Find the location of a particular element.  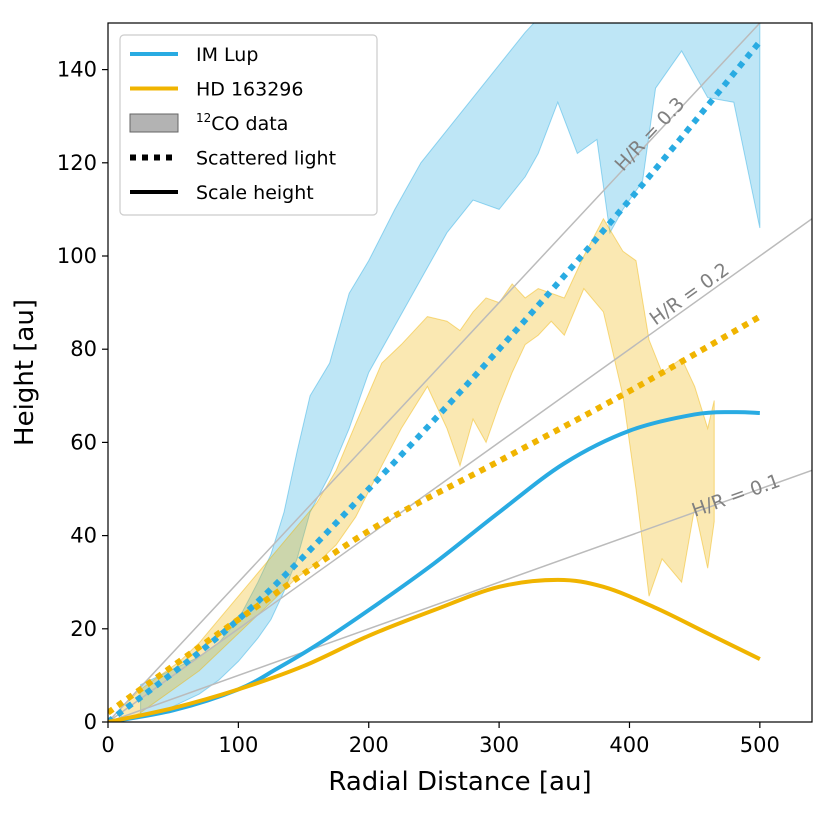

x-tick-label: 400 is located at coordinates (629, 745).